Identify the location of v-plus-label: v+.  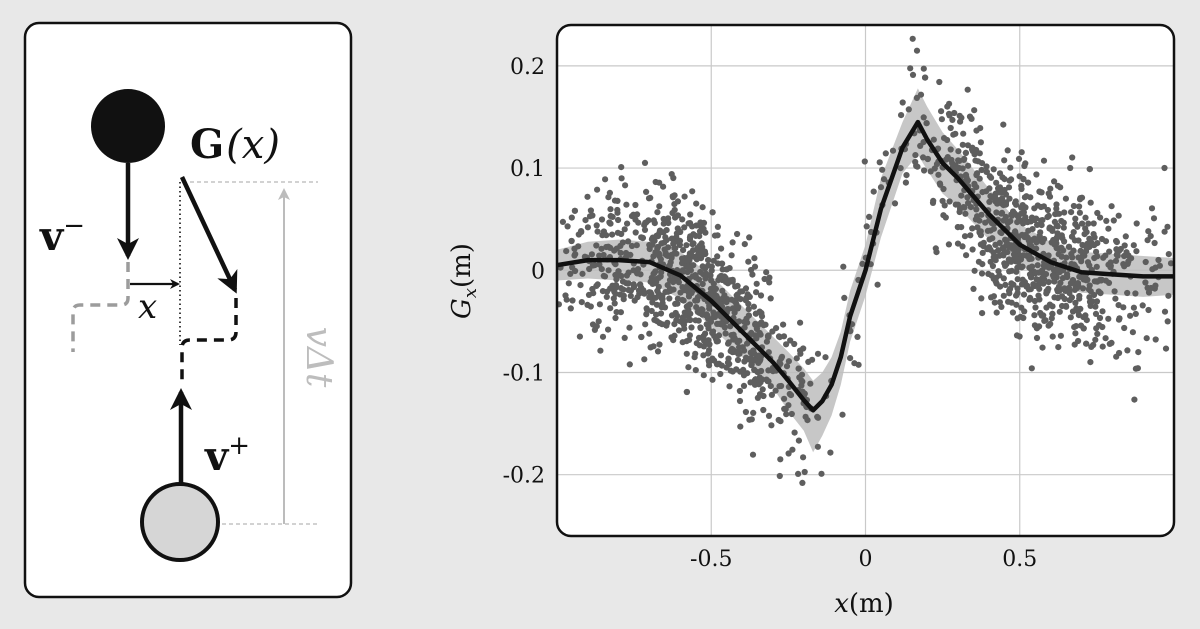
(227, 455).